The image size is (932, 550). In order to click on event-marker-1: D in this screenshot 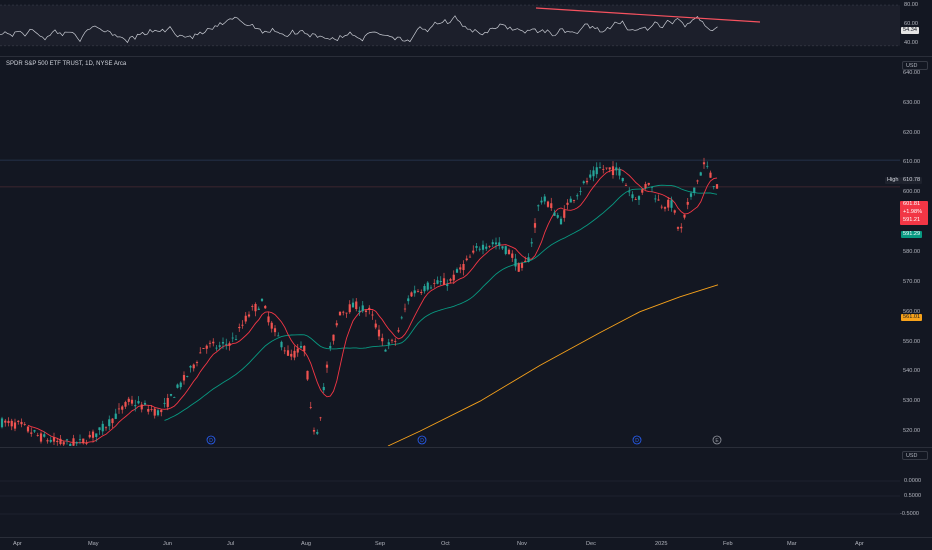, I will do `click(422, 440)`.